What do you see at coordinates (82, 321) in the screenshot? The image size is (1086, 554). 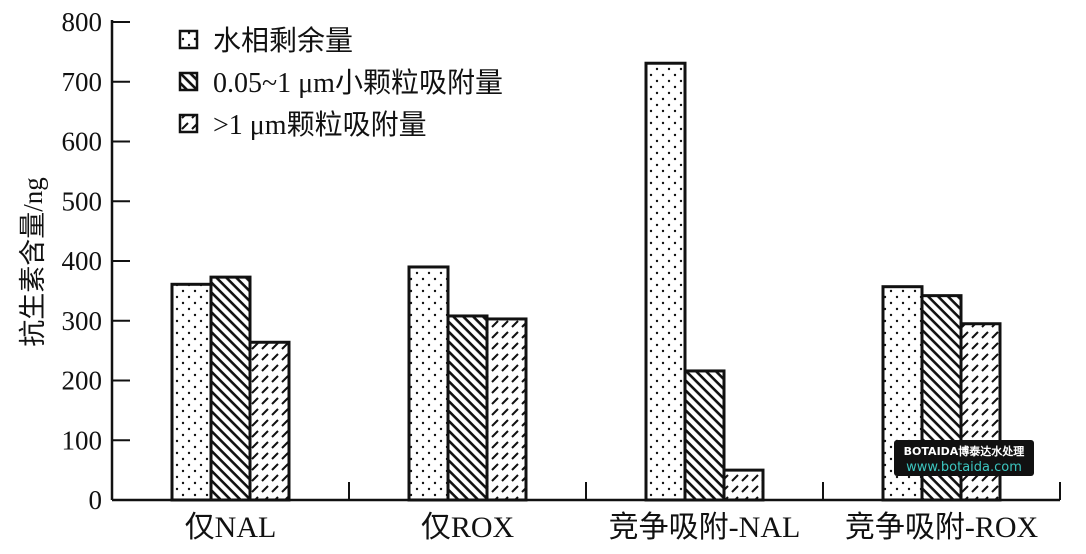 I see `y-tick-label: 300` at bounding box center [82, 321].